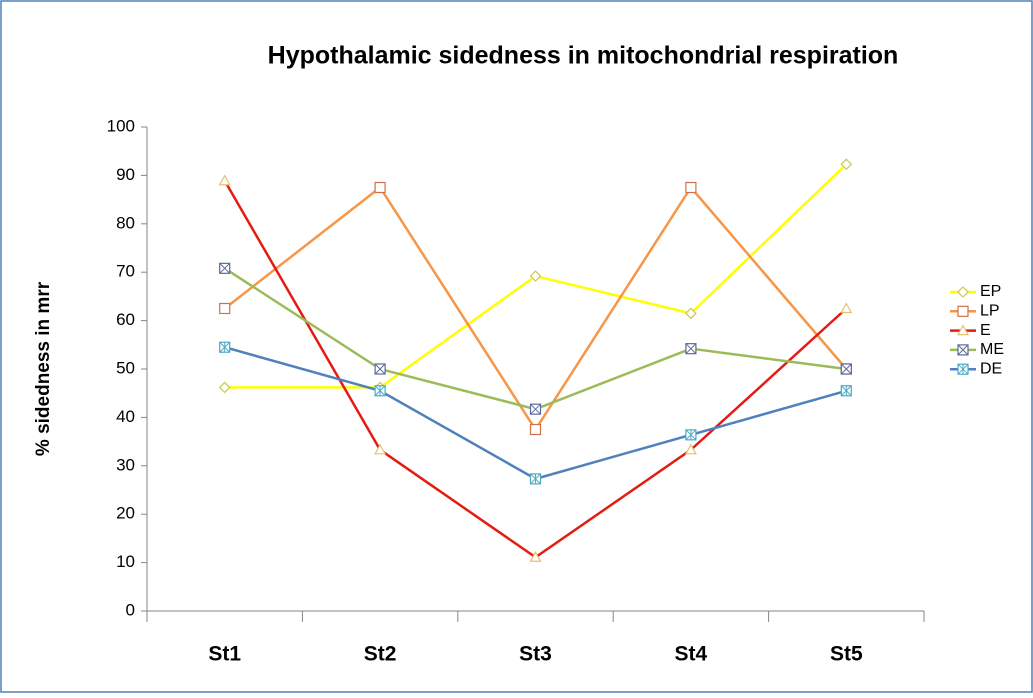 The image size is (1033, 698). Describe the element at coordinates (125, 174) in the screenshot. I see `y-tick-label: 90` at that location.